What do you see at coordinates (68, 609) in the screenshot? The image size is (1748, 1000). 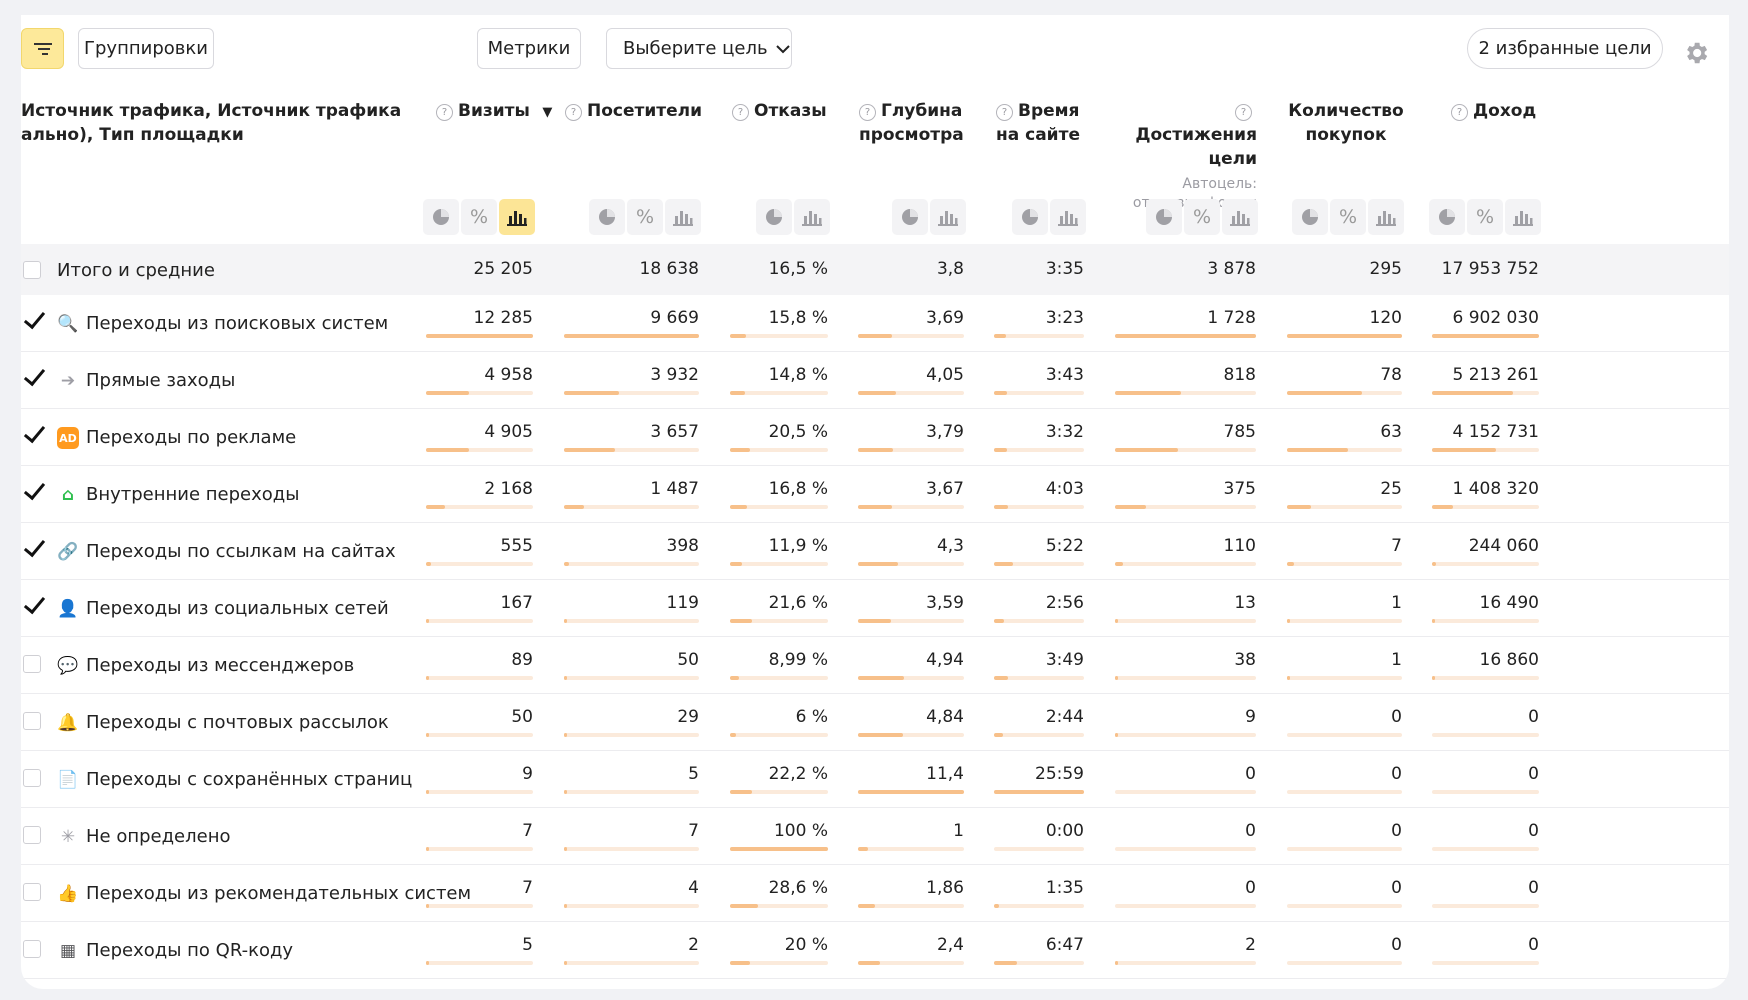 I see `person-icon: 👤` at bounding box center [68, 609].